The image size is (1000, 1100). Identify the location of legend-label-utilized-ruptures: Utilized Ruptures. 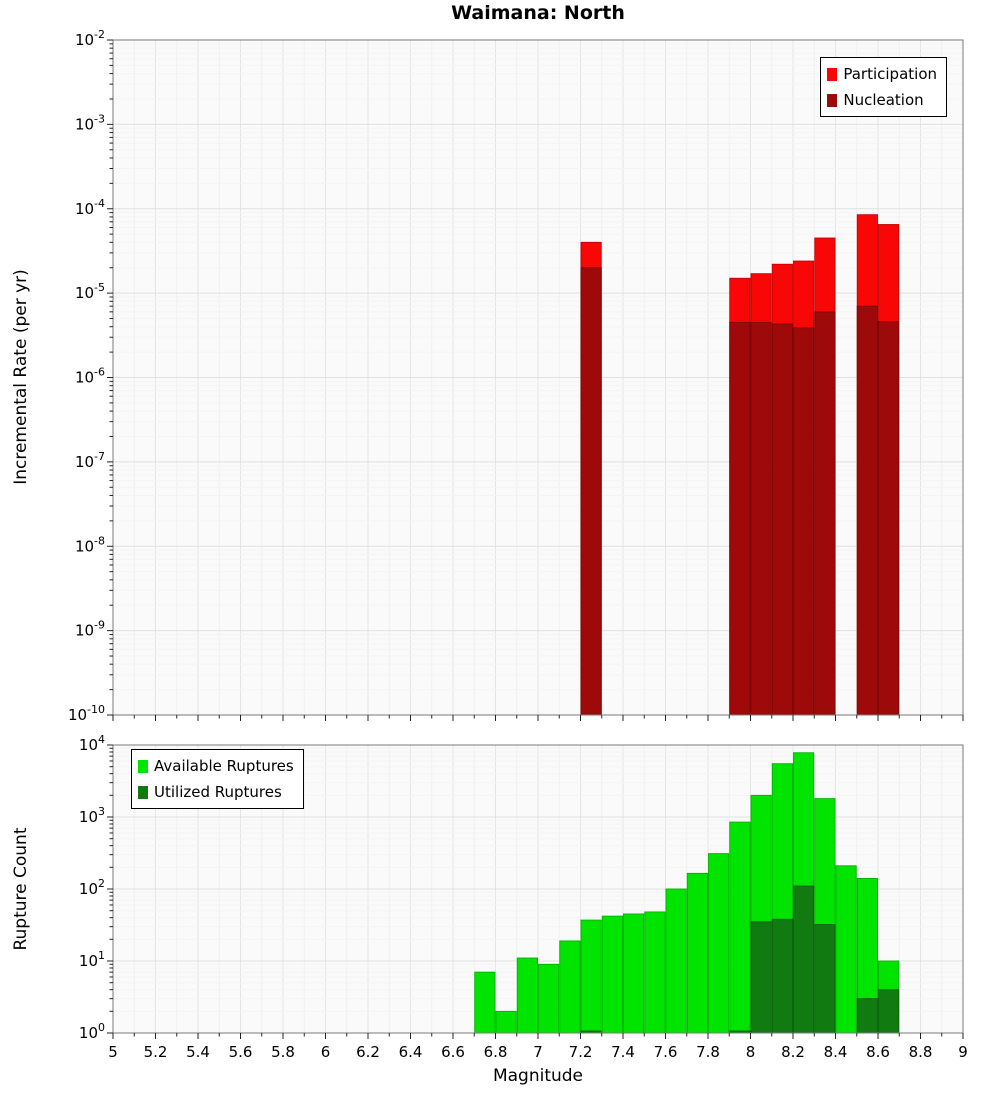
(218, 792).